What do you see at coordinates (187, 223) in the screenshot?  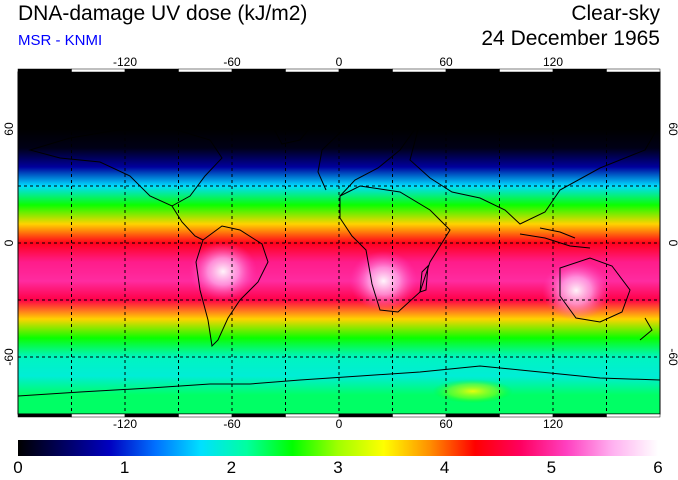 I see `coast-central-america` at bounding box center [187, 223].